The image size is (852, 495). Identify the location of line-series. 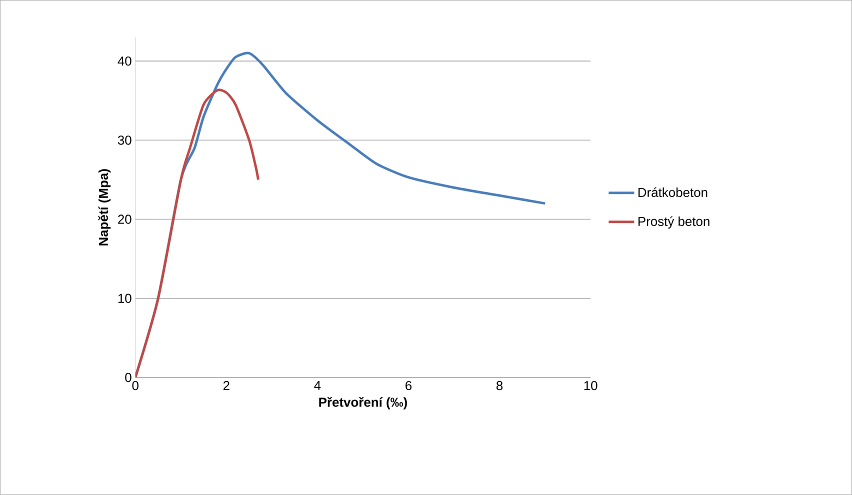
(197, 233).